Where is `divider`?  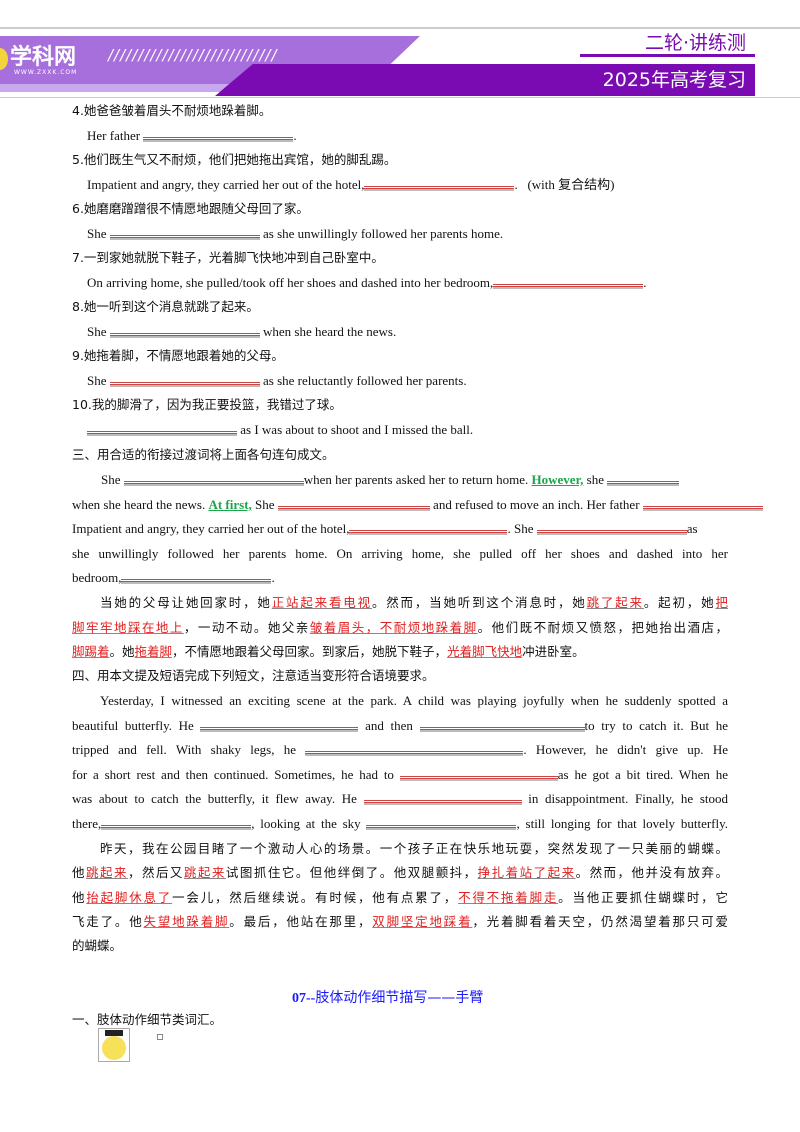 divider is located at coordinates (667, 55).